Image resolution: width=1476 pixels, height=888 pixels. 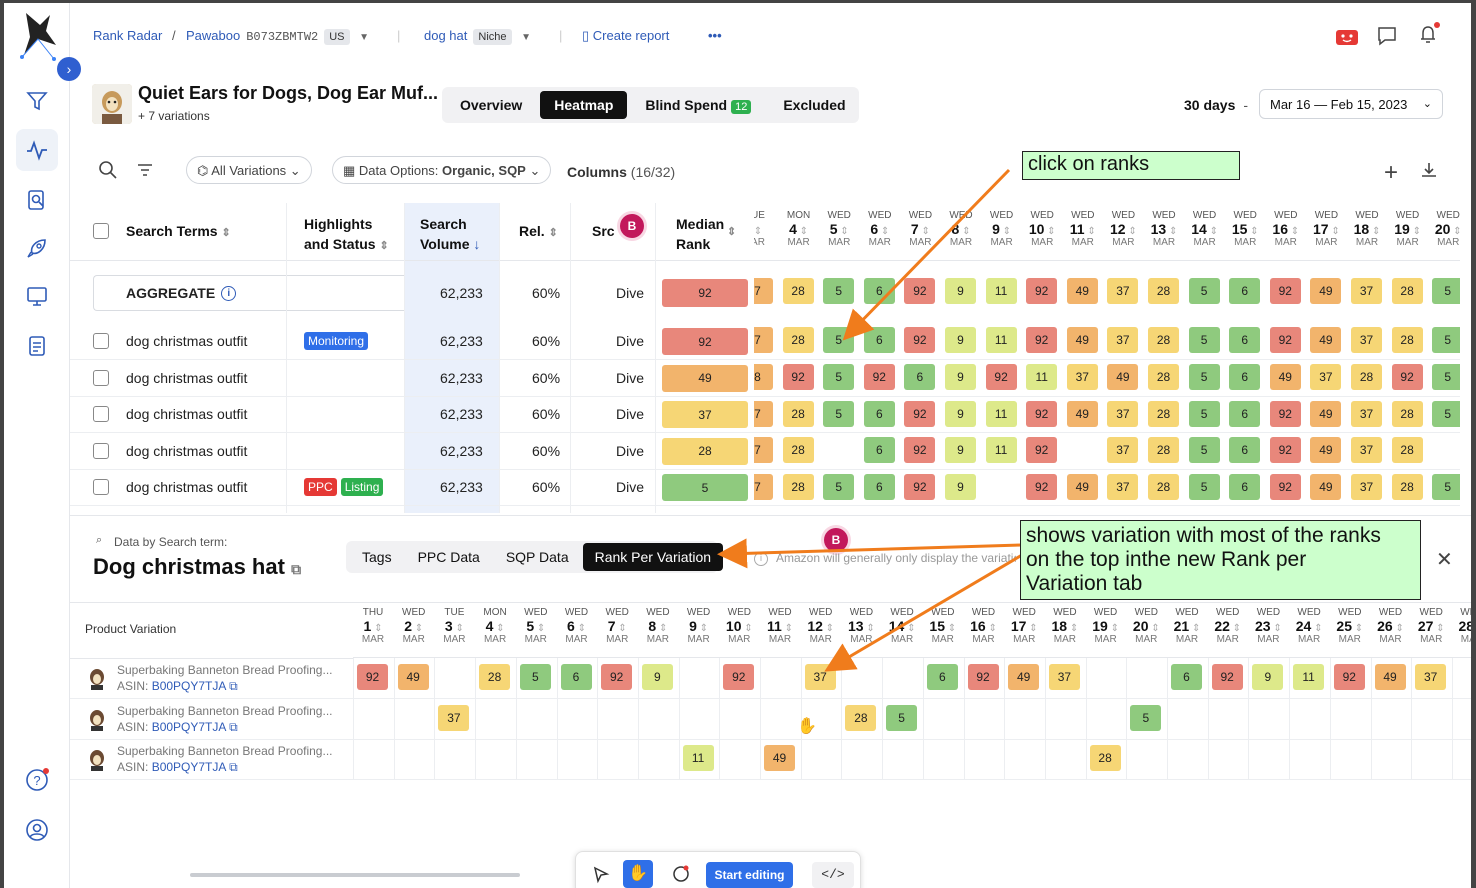 I want to click on header-rel: Rel. ⇕, so click(x=538, y=231).